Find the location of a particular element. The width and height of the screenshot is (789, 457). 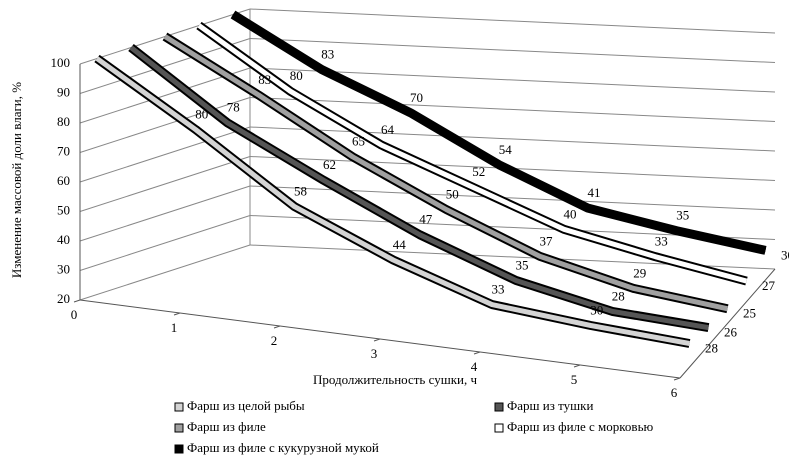

data-label: 78 is located at coordinates (233, 107).